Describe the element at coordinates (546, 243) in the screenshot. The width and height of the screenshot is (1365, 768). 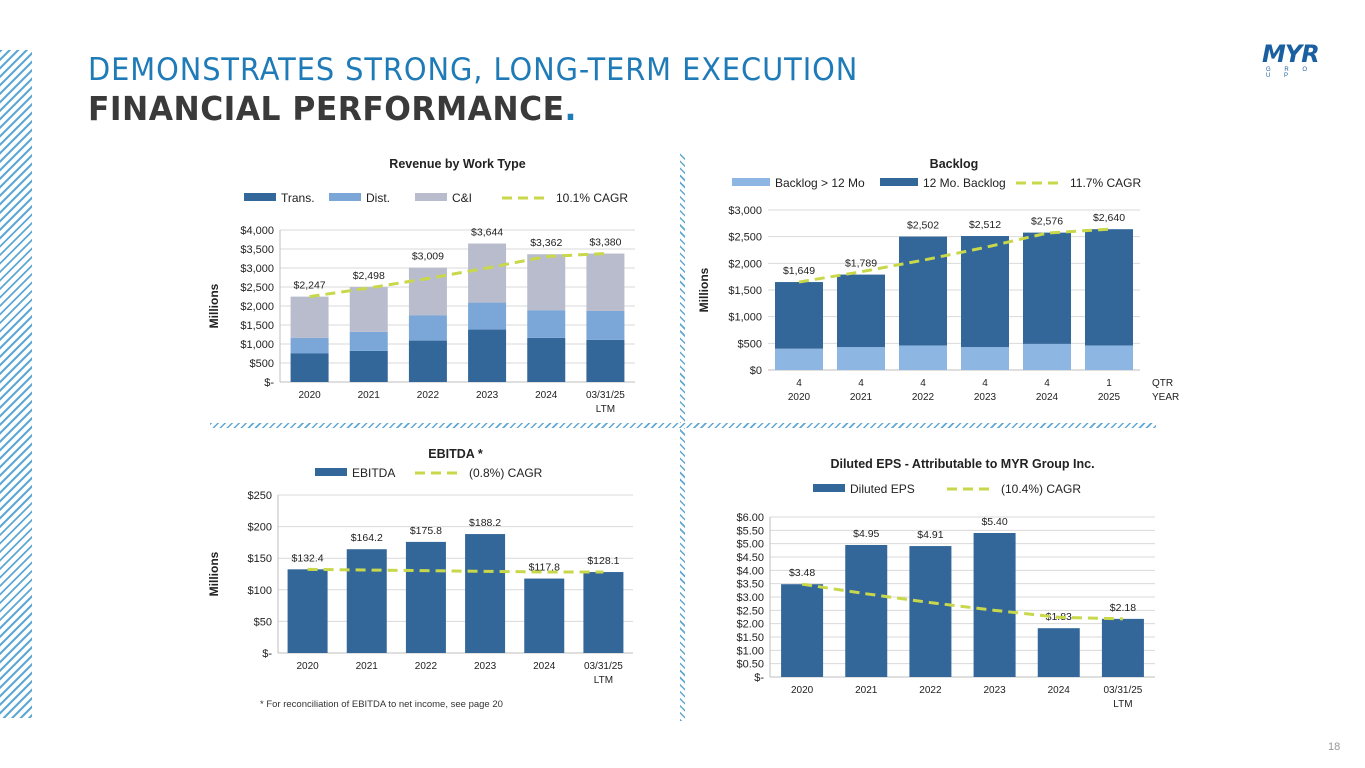
I see `data-label: $3,362` at that location.